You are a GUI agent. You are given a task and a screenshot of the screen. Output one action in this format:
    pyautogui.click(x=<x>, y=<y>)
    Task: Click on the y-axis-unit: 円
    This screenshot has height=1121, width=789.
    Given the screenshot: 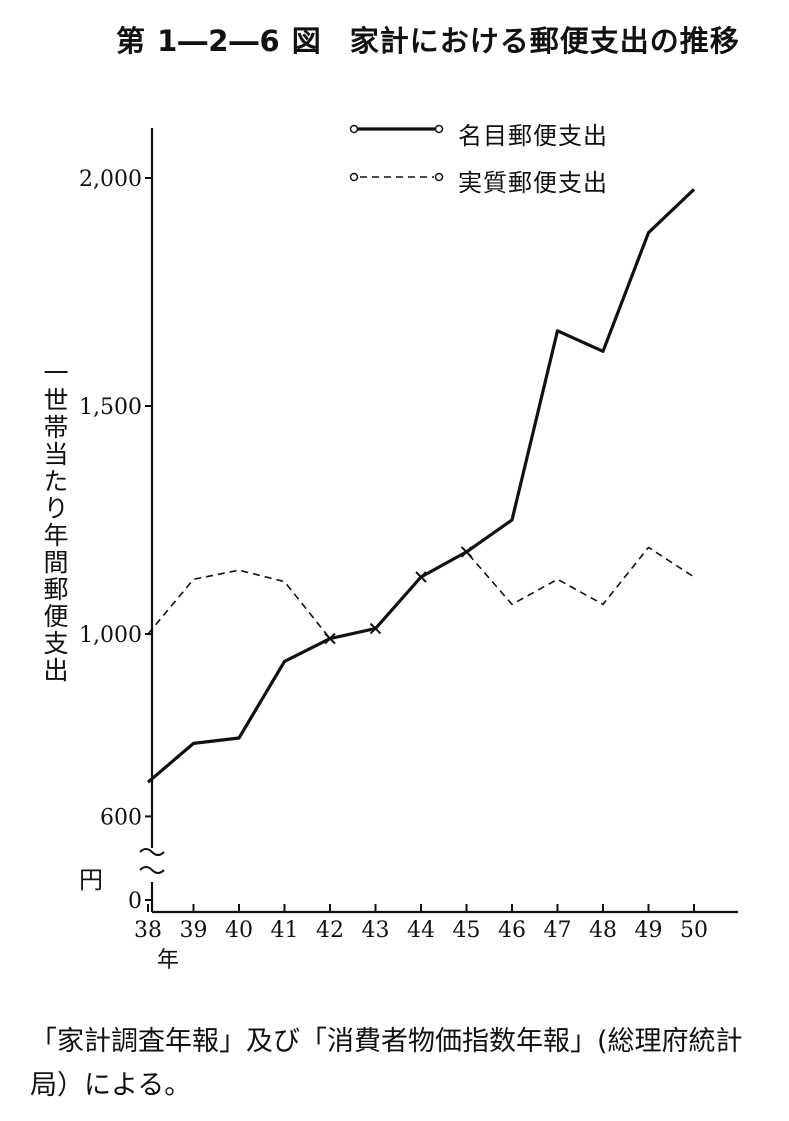 What is the action you would take?
    pyautogui.click(x=91, y=880)
    